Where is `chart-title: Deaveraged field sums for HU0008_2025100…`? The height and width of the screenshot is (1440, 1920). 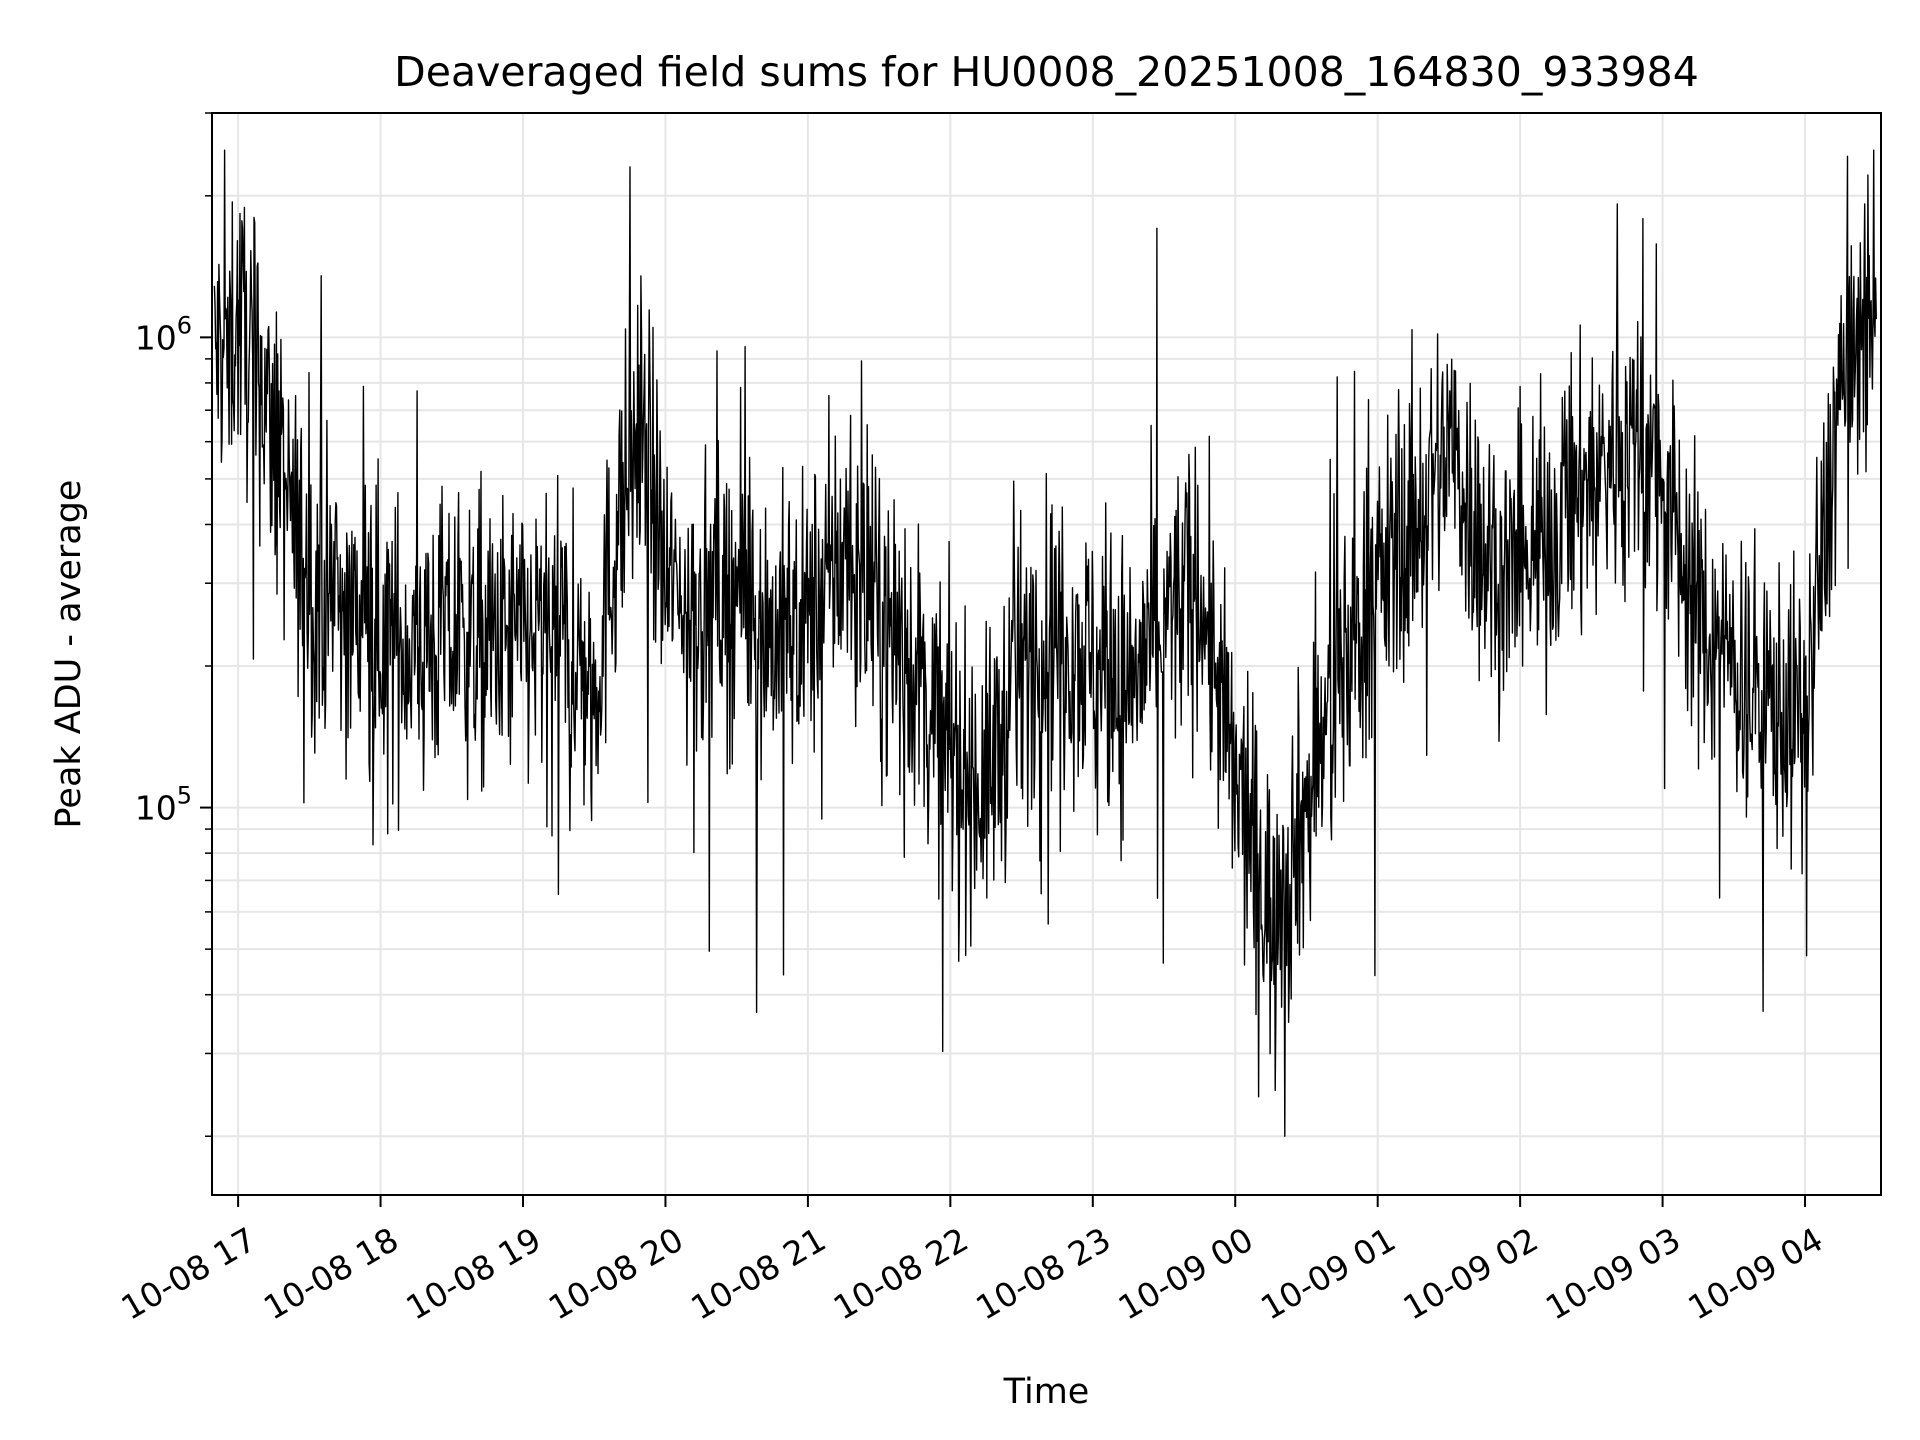 chart-title: Deaveraged field sums for HU0008_2025100… is located at coordinates (1046, 72).